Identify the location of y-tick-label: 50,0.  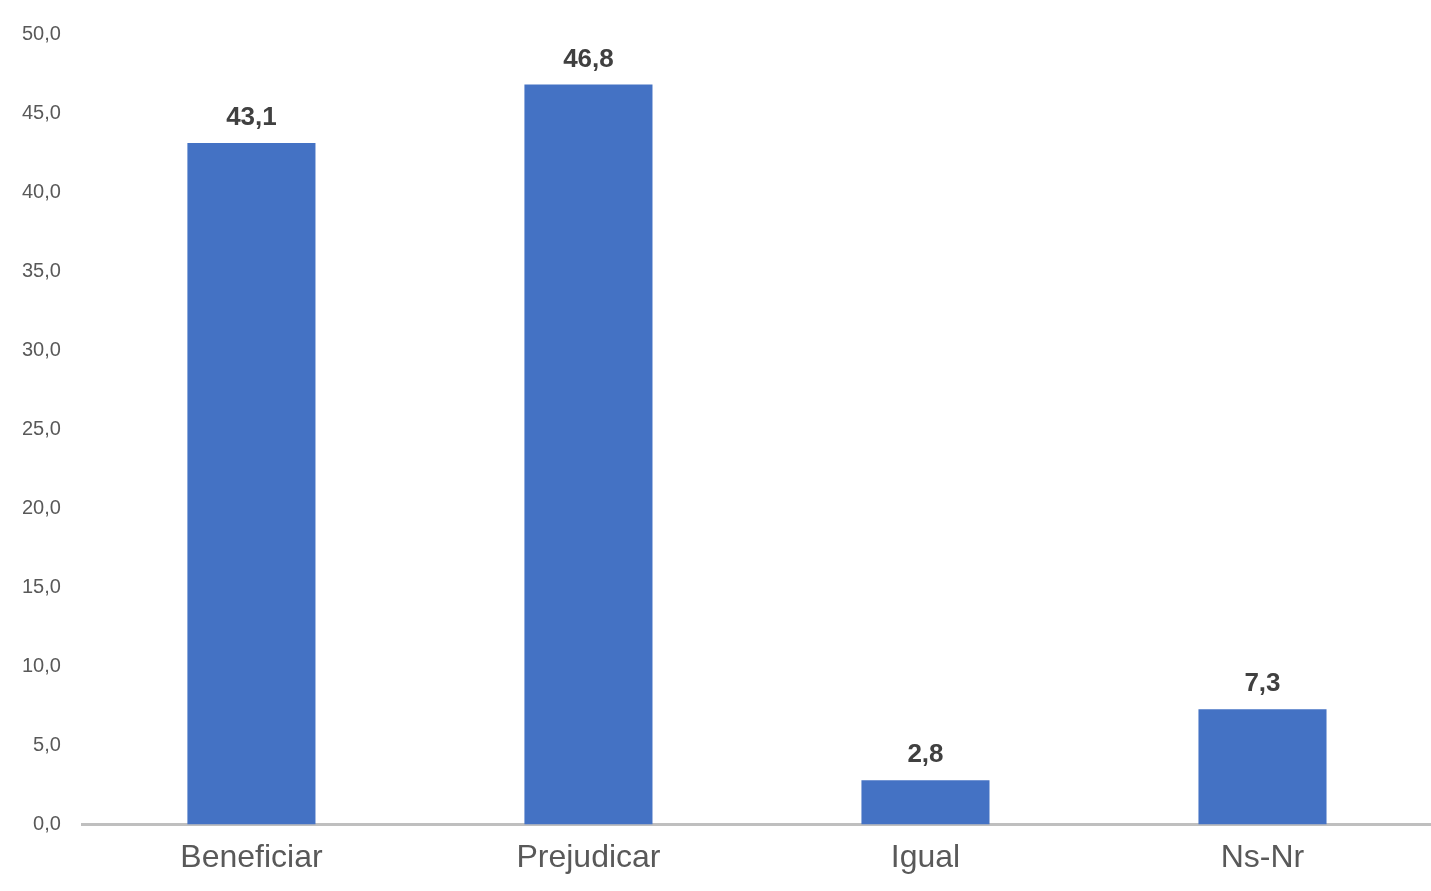
(41, 32).